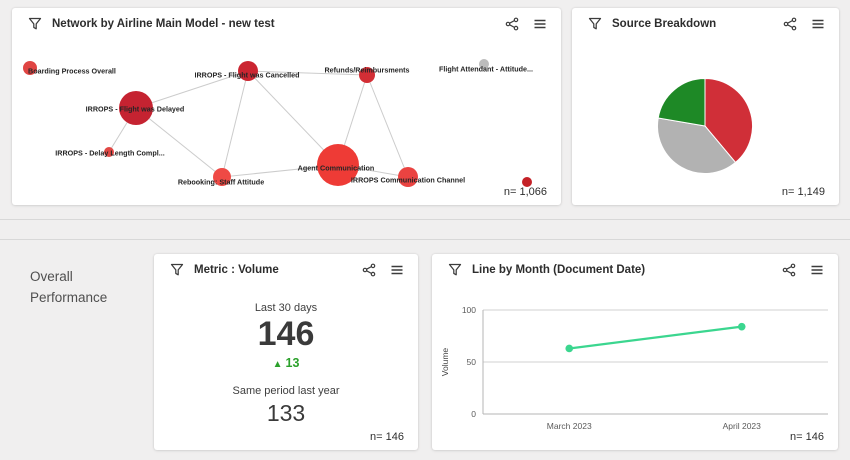  I want to click on svg-text: April 2023, so click(742, 426).